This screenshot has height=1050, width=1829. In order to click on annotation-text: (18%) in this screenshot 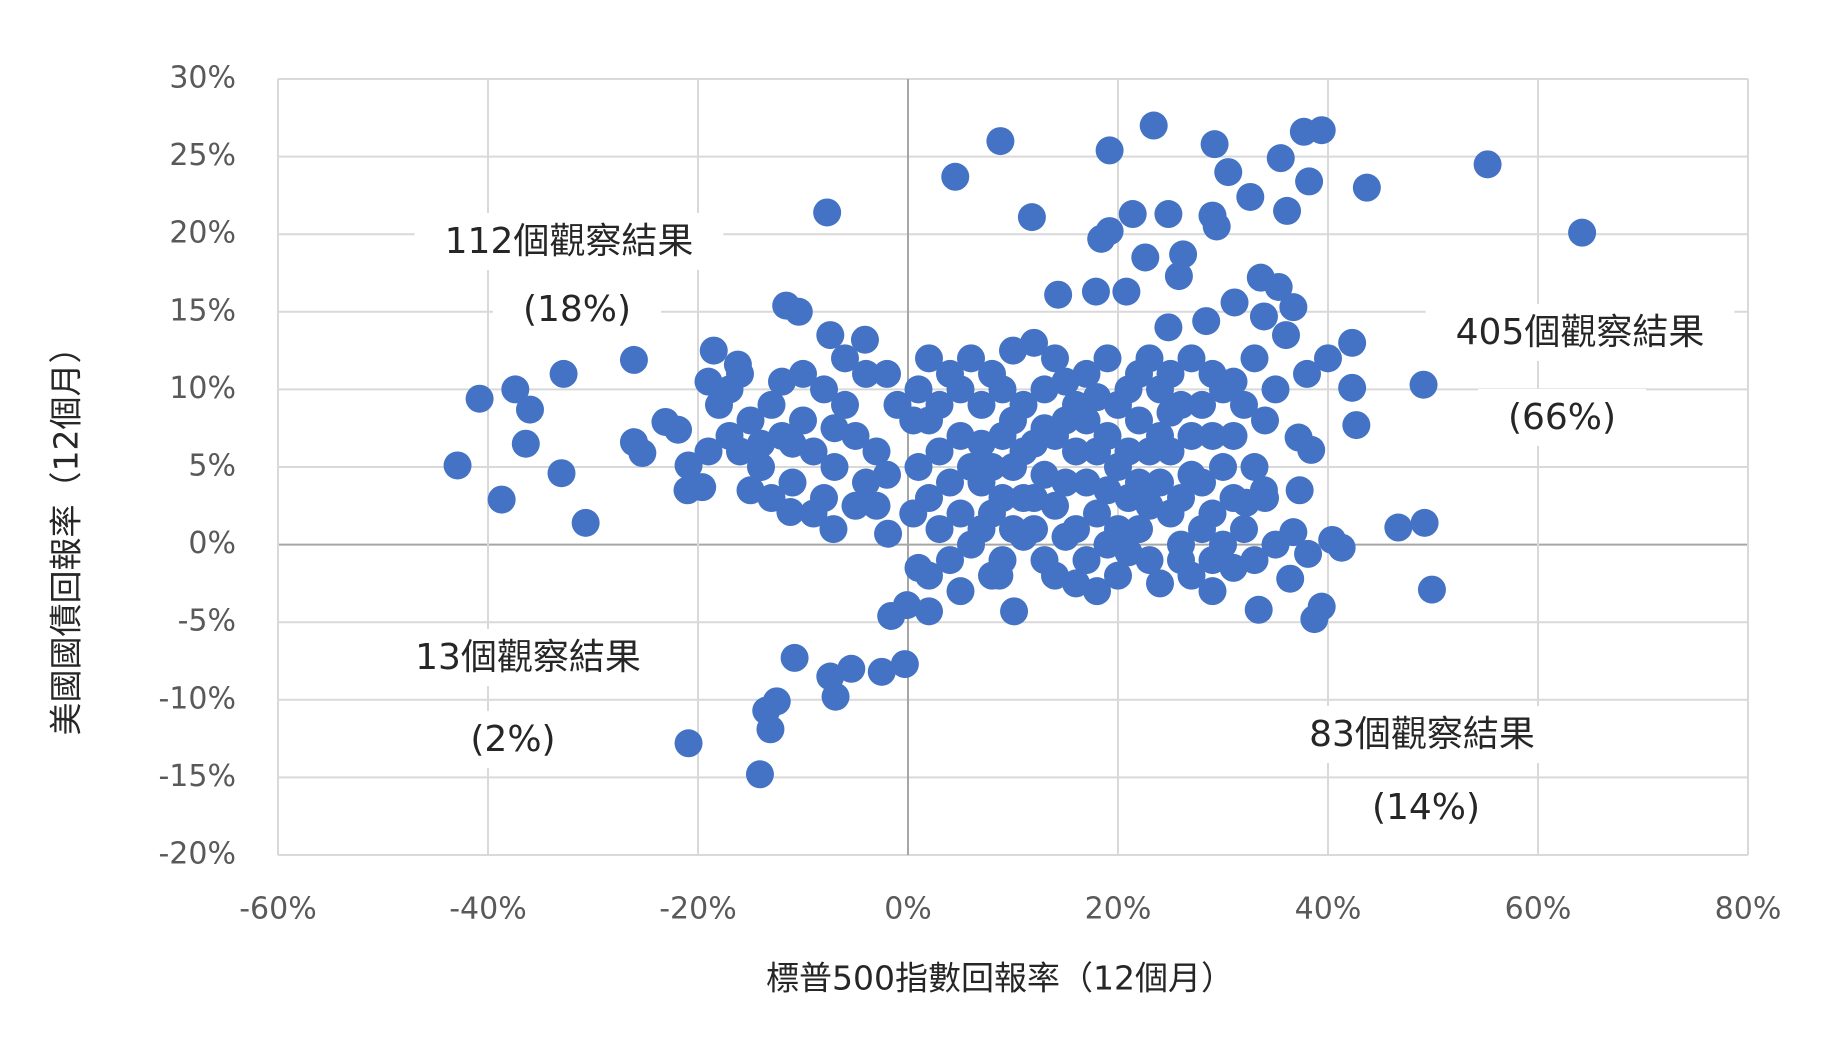, I will do `click(577, 309)`.